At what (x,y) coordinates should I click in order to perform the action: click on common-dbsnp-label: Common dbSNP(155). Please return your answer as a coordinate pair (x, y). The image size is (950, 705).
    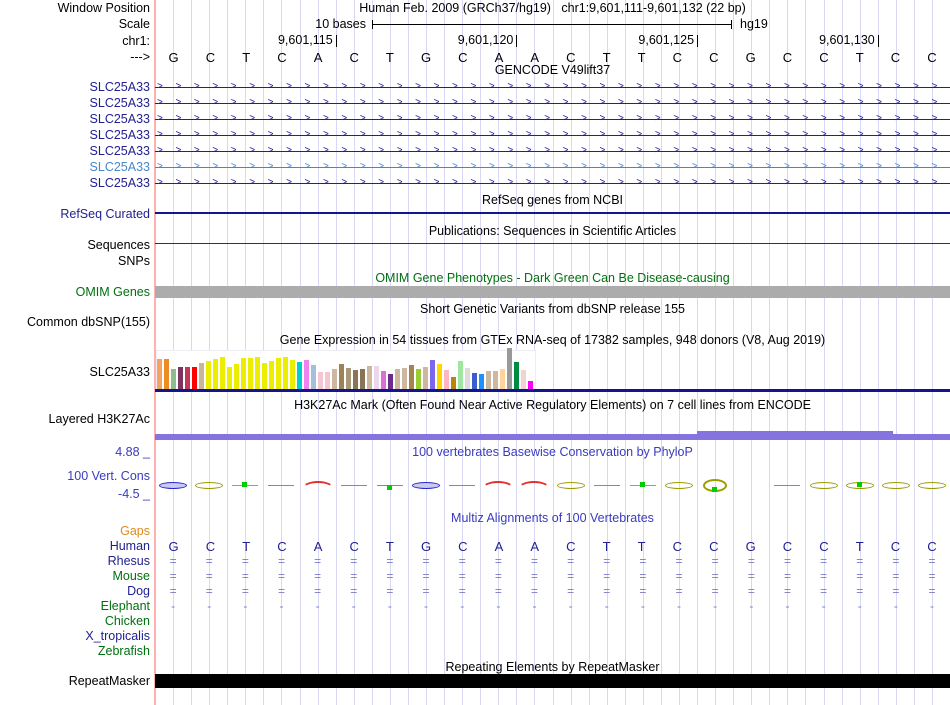
    Looking at the image, I should click on (88, 322).